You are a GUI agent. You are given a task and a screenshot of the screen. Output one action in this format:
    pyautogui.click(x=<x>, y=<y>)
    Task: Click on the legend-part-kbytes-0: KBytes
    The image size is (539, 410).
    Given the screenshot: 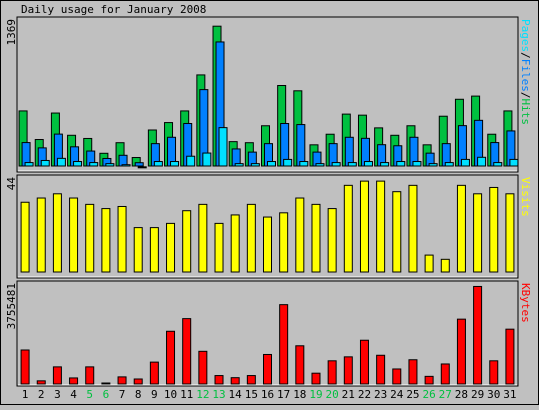 What is the action you would take?
    pyautogui.click(x=525, y=303)
    